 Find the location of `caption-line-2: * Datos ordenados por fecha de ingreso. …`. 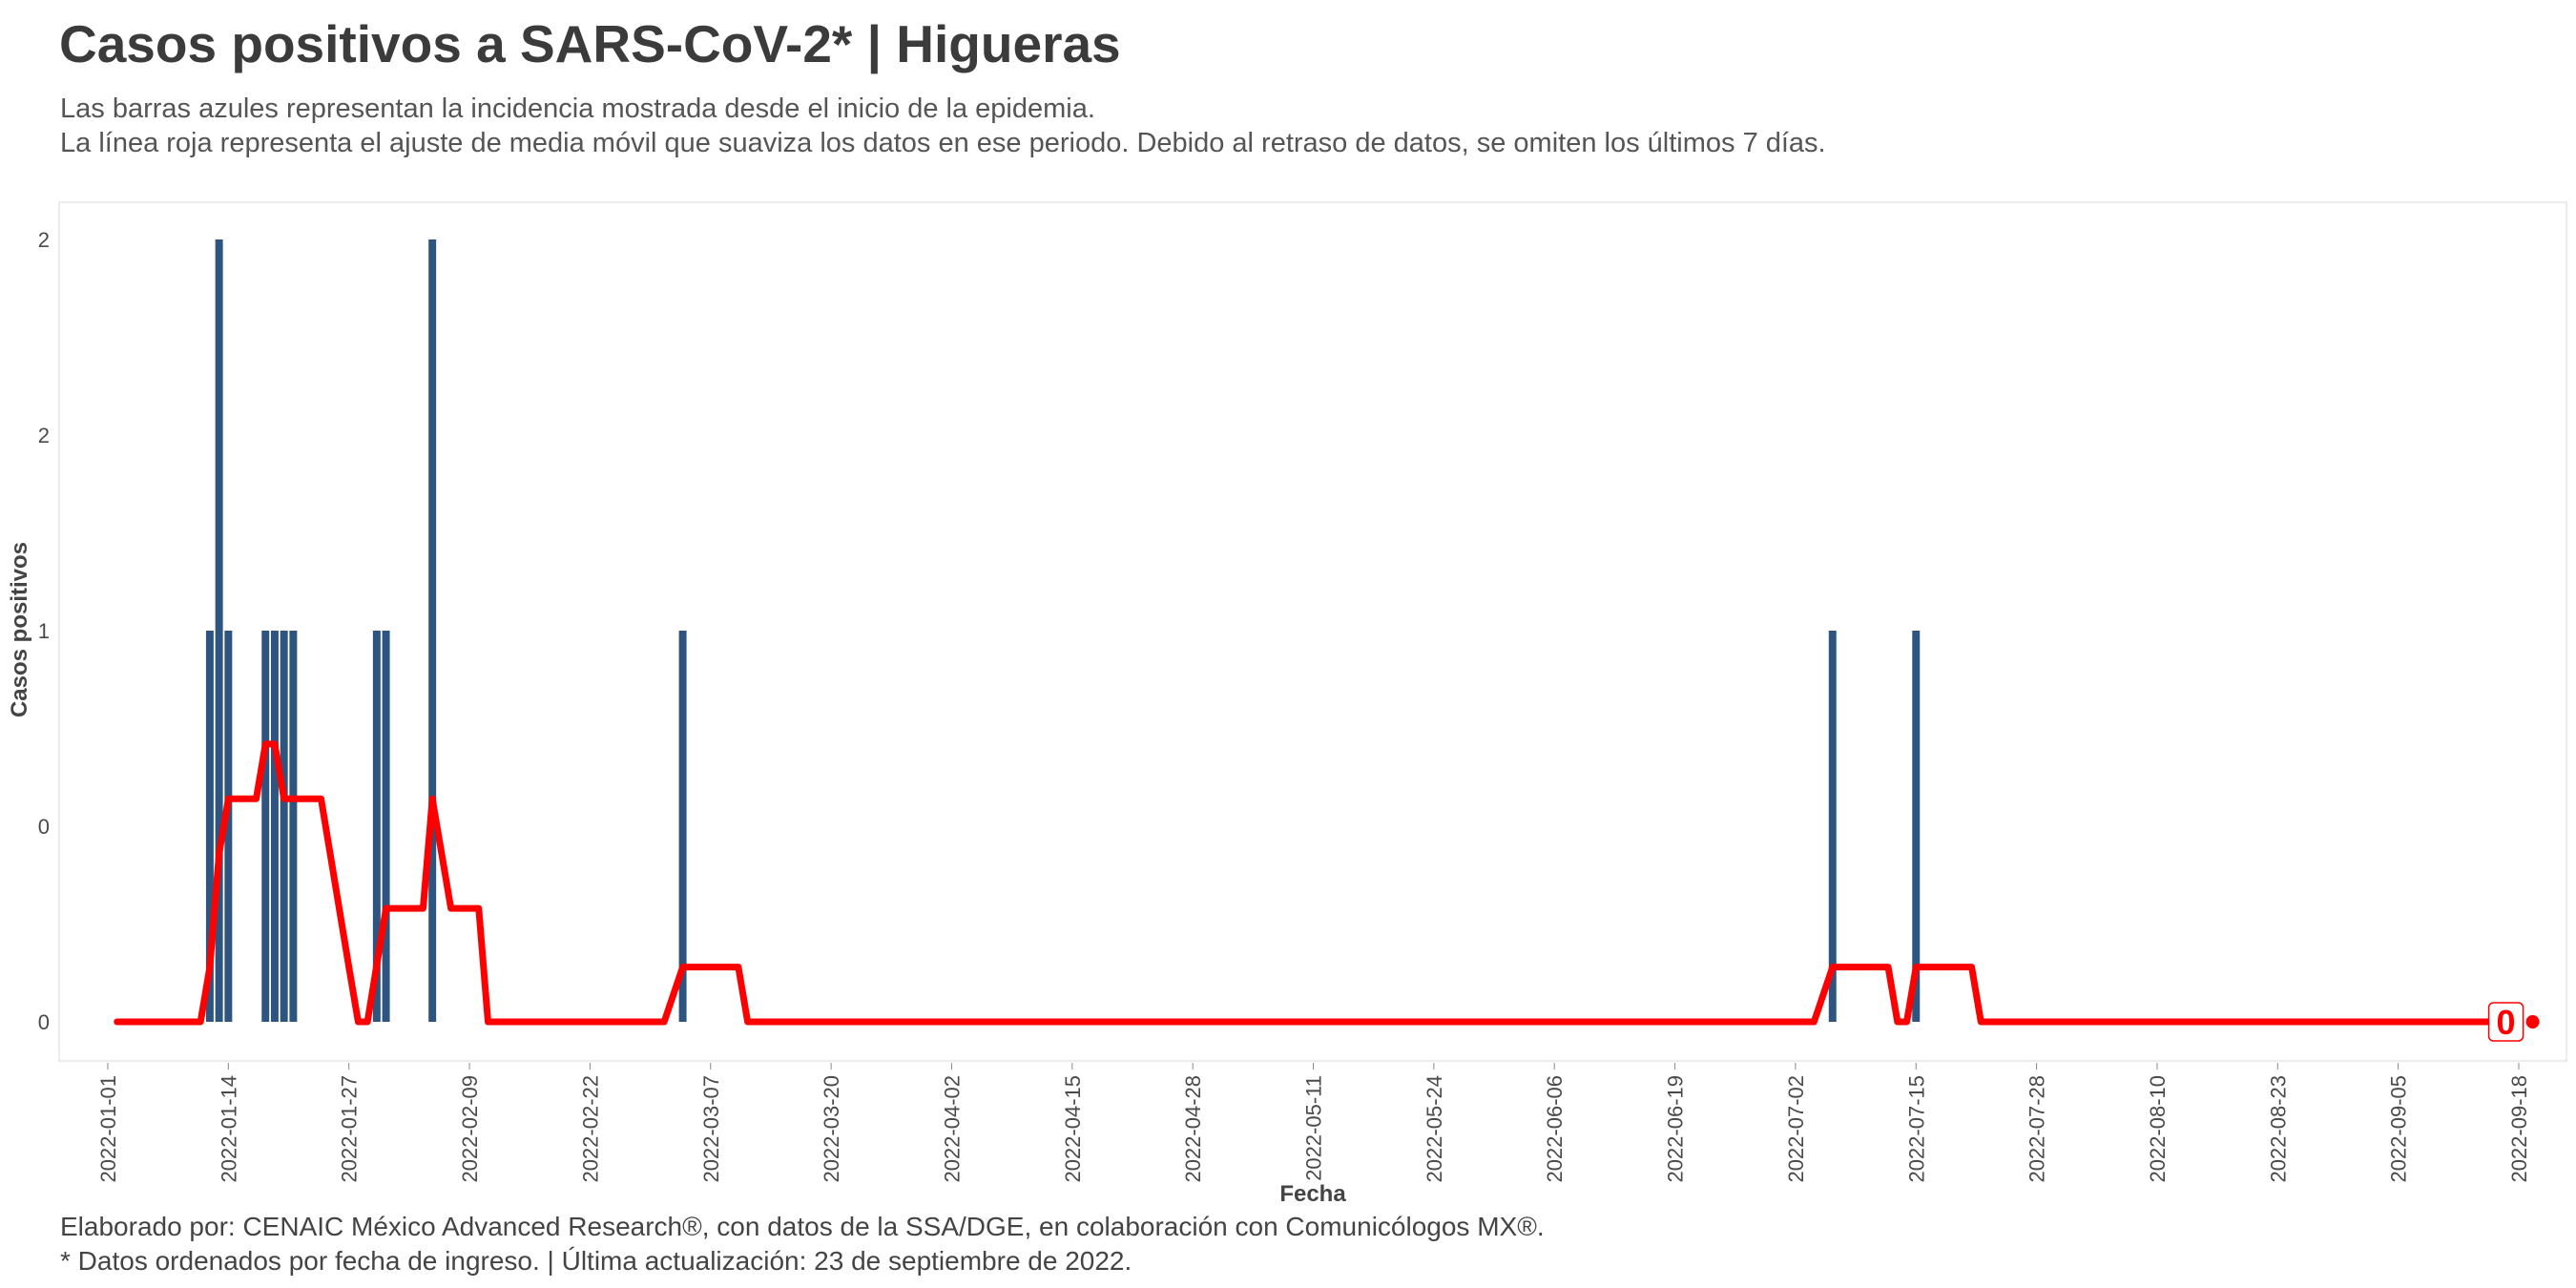

caption-line-2: * Datos ordenados por fecha de ingreso. … is located at coordinates (596, 1261).